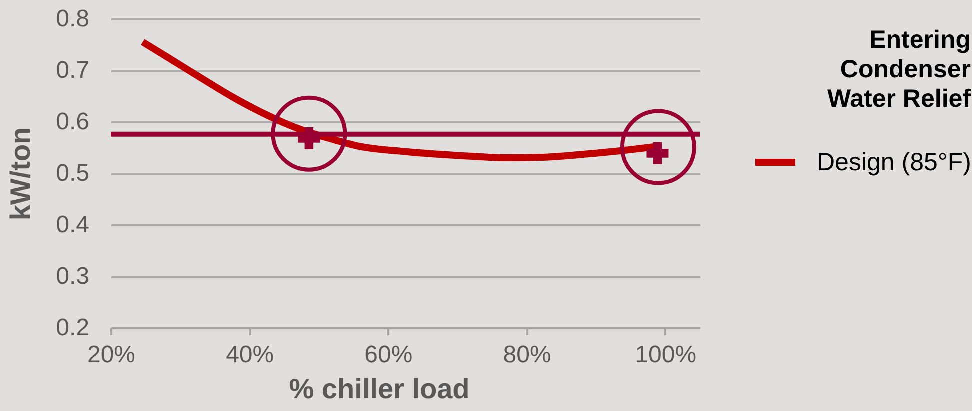 This screenshot has width=972, height=411. I want to click on x-tick-label: 100%, so click(666, 355).